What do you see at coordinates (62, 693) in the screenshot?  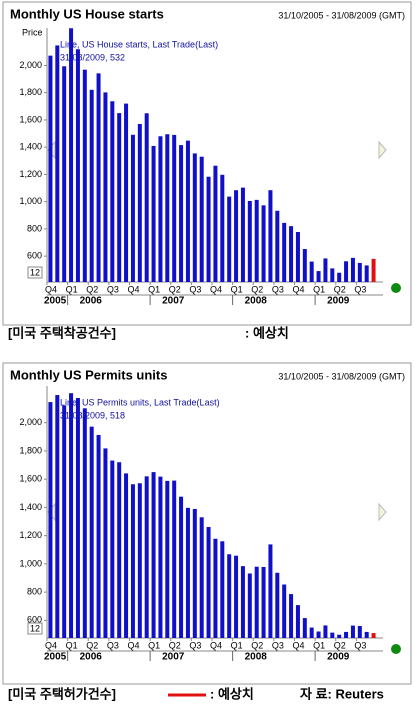 I see `caption: [미국 주택허가건수]` at bounding box center [62, 693].